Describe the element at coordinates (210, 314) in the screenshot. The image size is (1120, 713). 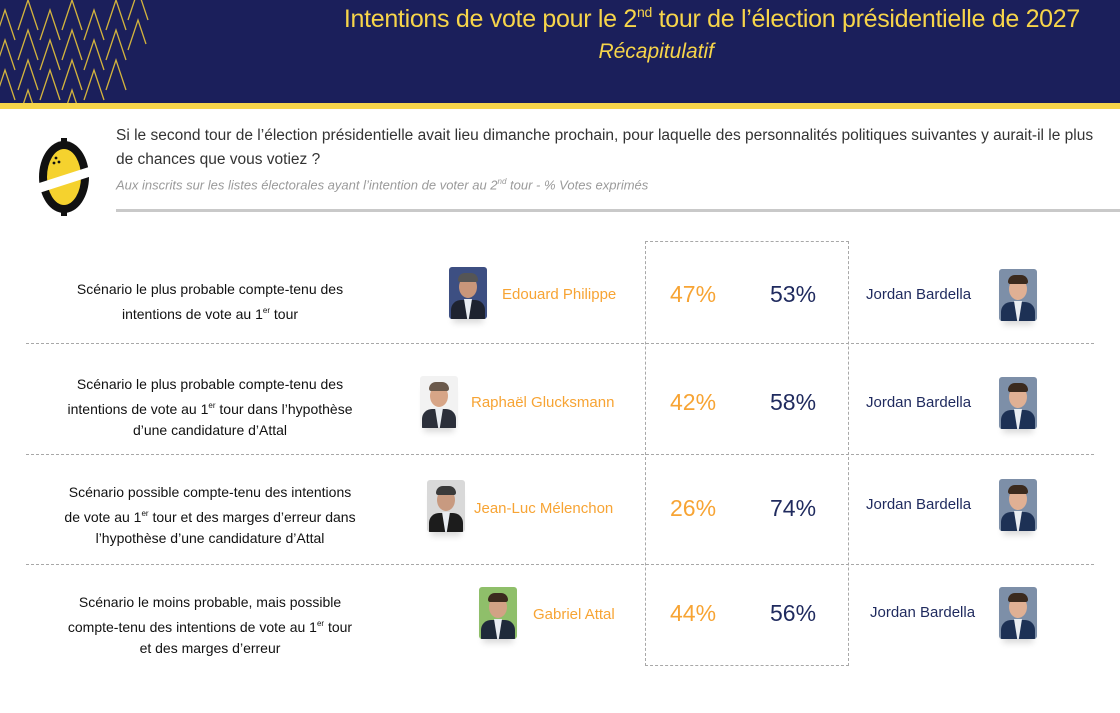
I see `scenario-line: intentions de vote au 1er tour` at that location.